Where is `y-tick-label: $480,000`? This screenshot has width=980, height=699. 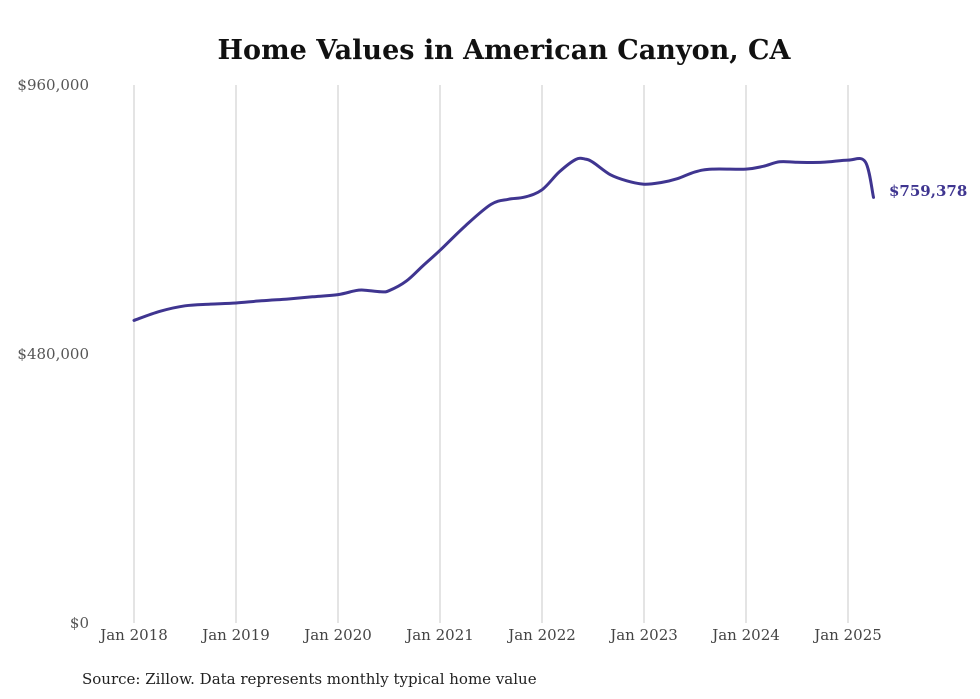 y-tick-label: $480,000 is located at coordinates (53, 354).